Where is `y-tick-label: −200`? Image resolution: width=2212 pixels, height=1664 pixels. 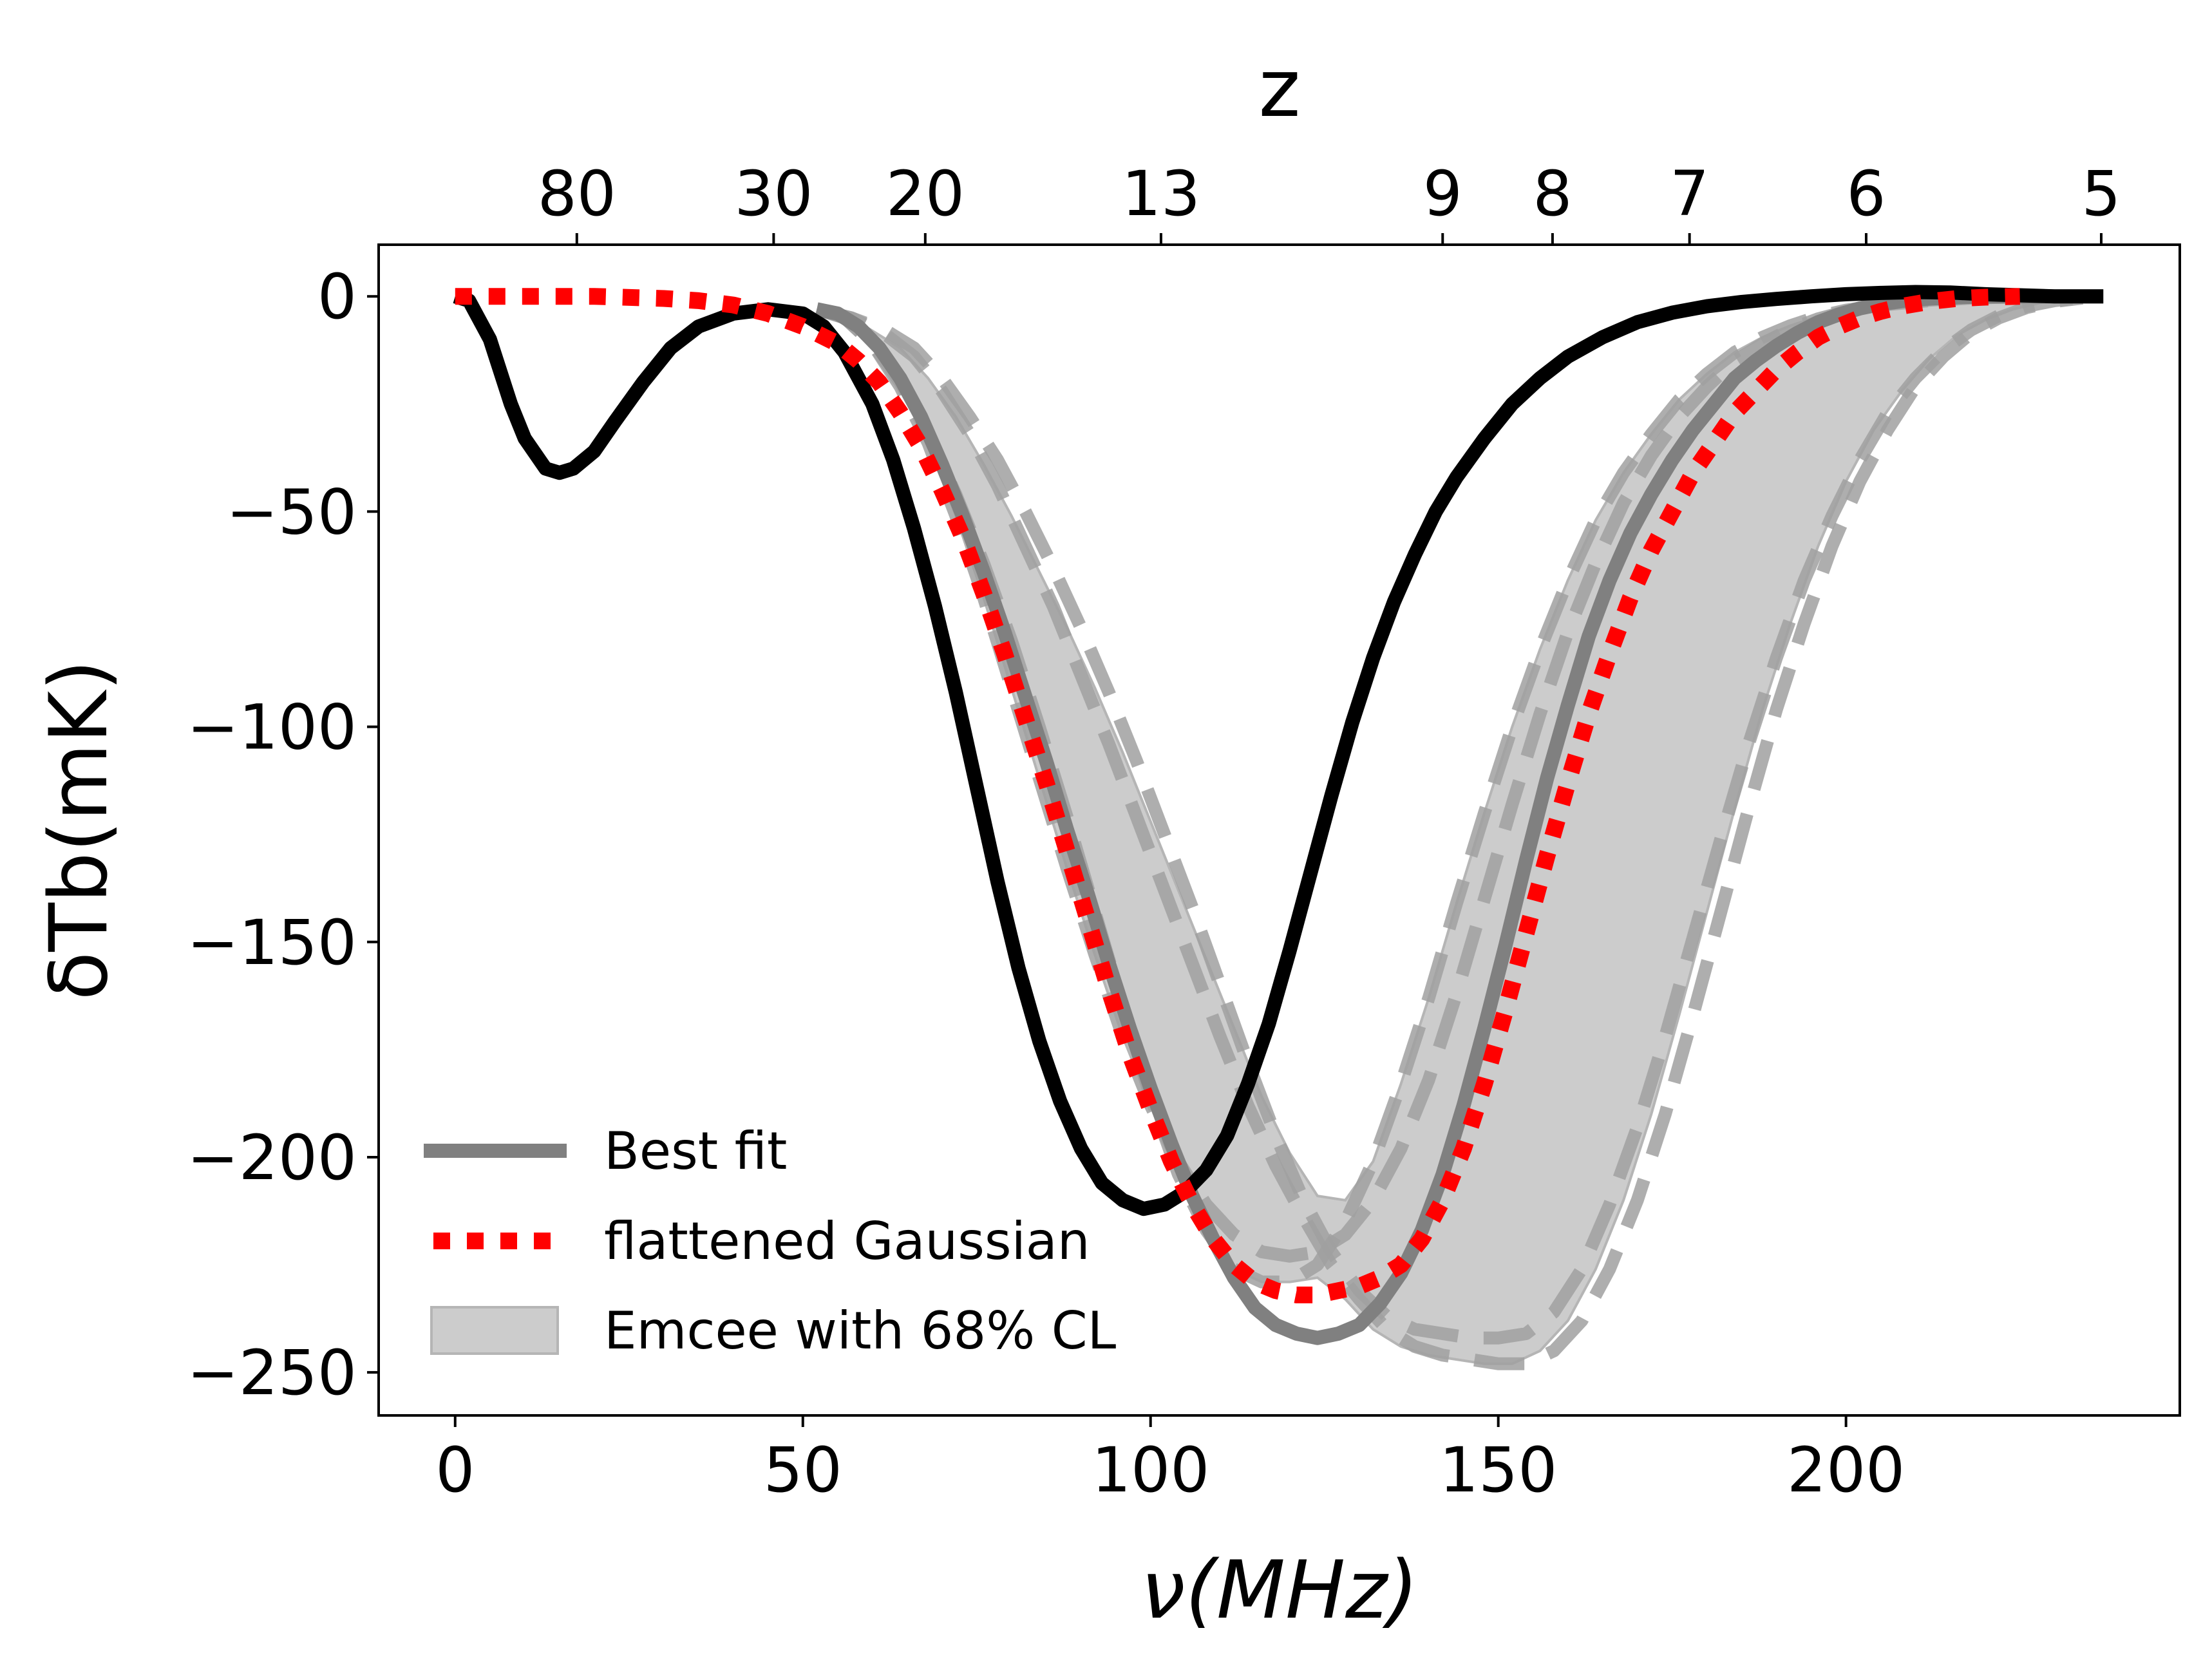 y-tick-label: −200 is located at coordinates (272, 1158).